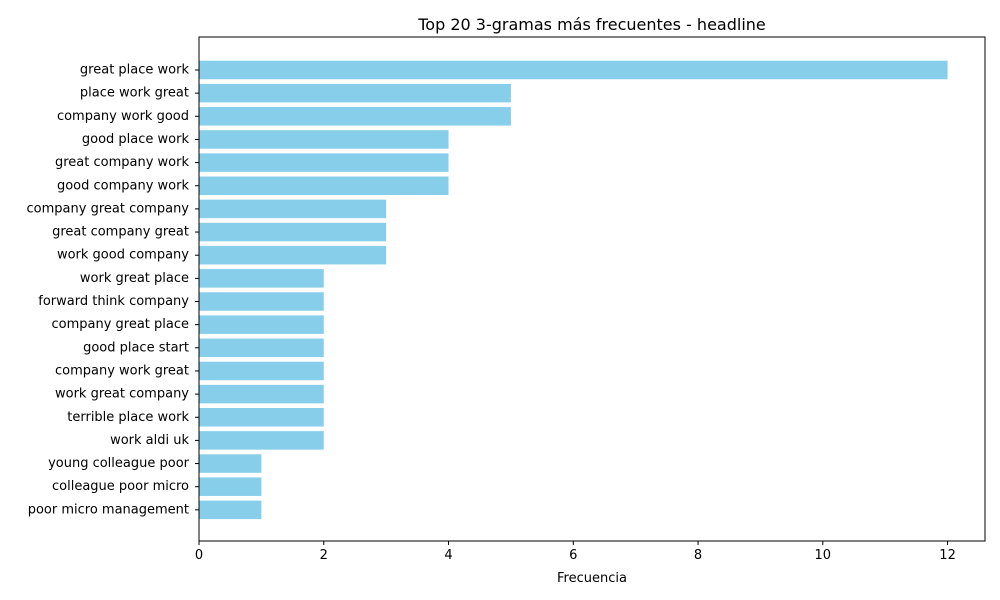  Describe the element at coordinates (823, 555) in the screenshot. I see `x-tick-label: 10` at that location.